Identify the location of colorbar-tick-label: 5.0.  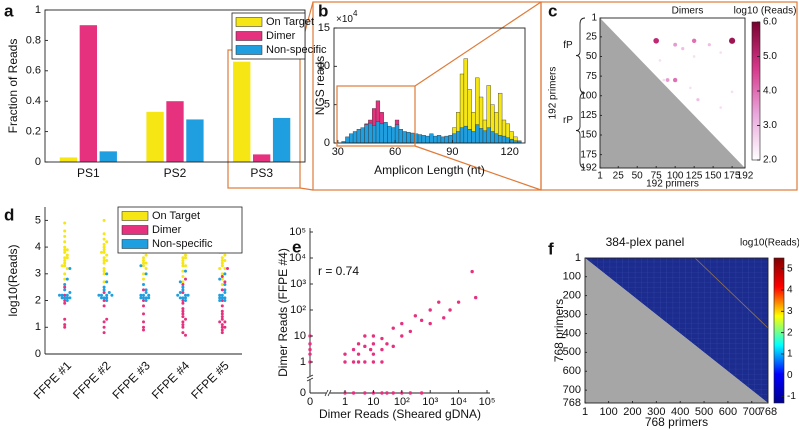
(770, 56).